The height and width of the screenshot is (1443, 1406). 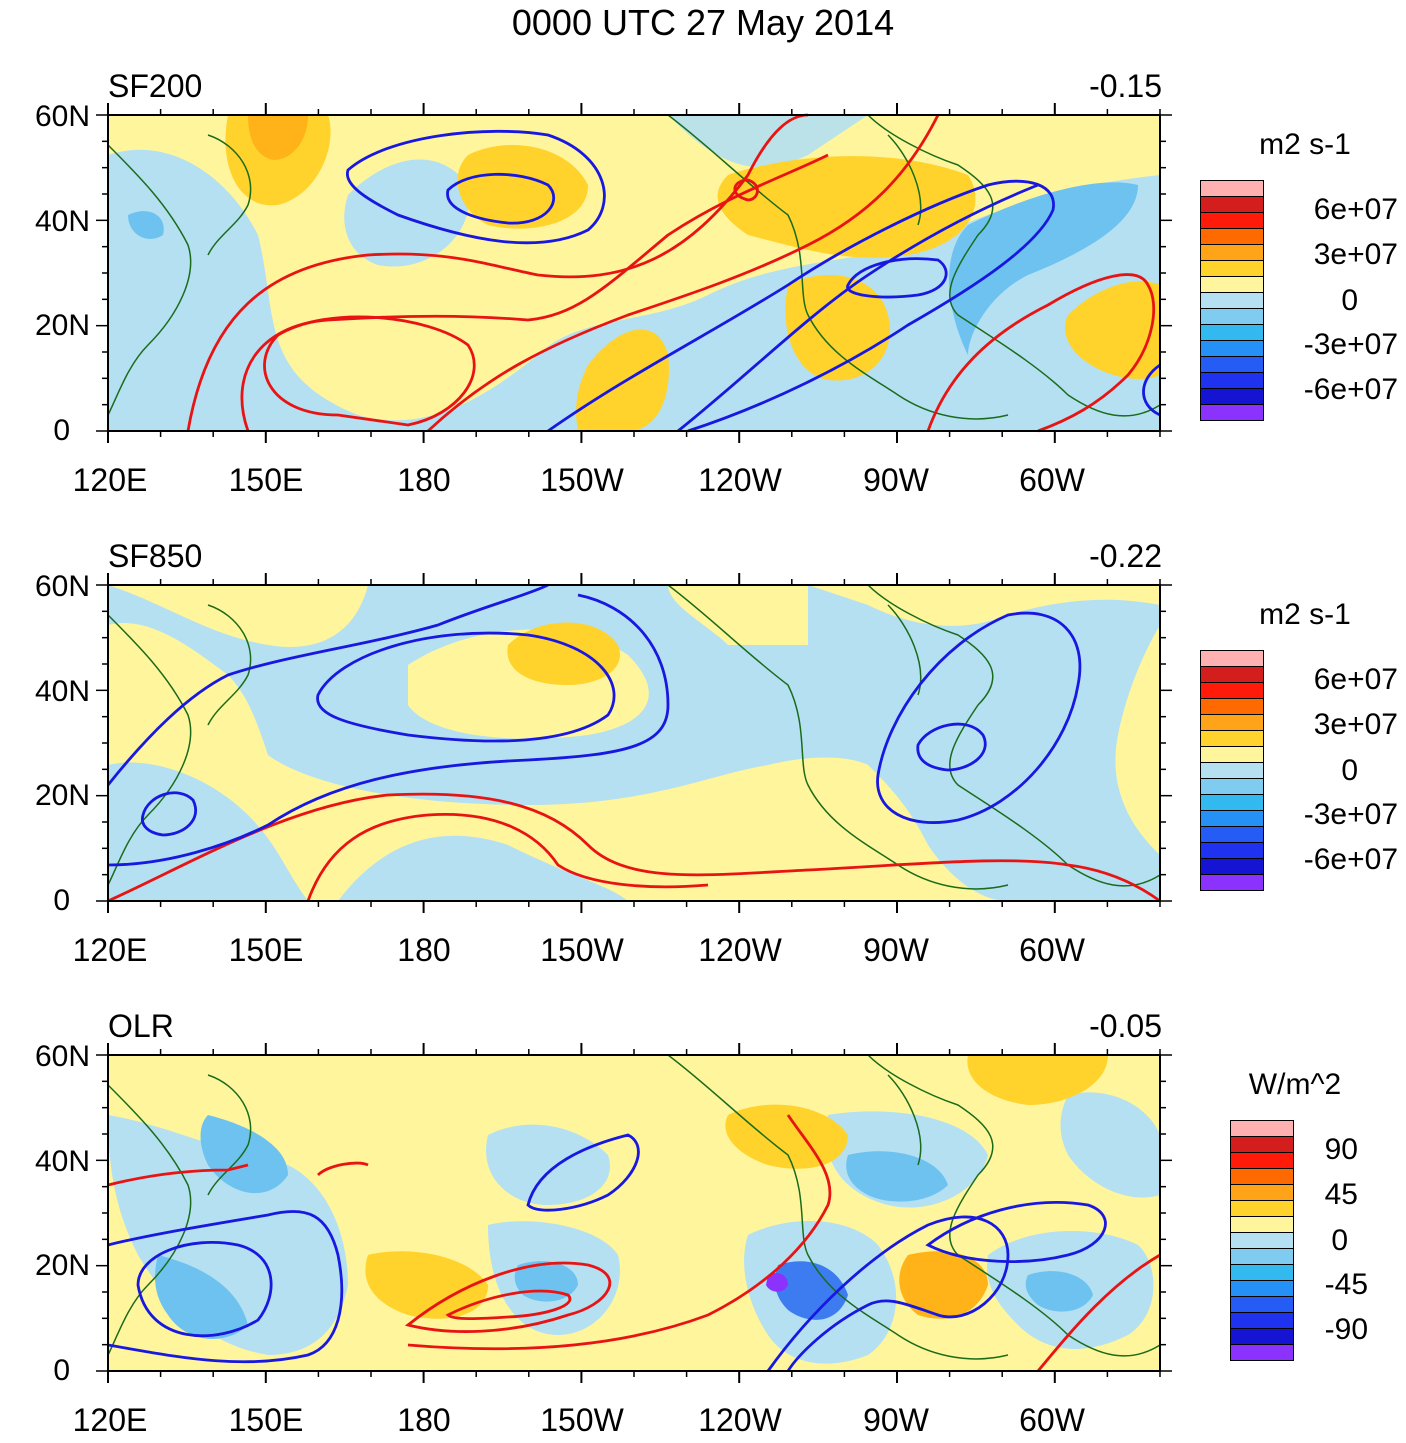 What do you see at coordinates (155, 86) in the screenshot?
I see `panel-label: SF200` at bounding box center [155, 86].